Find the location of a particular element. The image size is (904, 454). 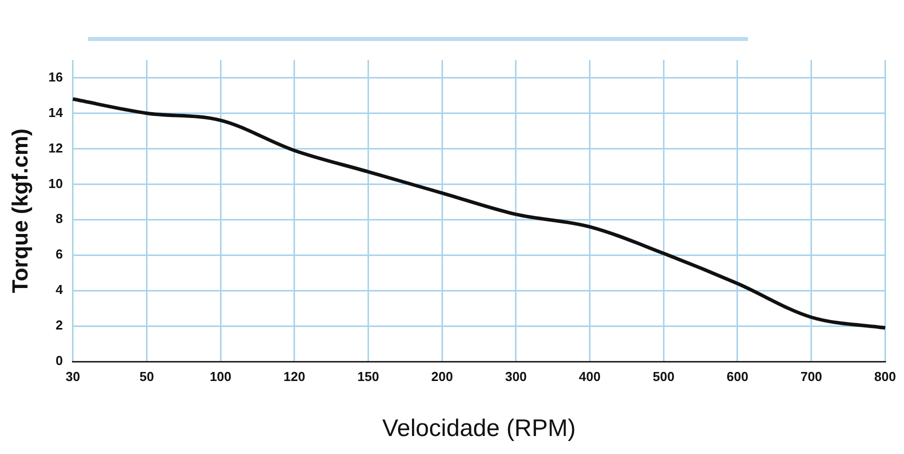

x-tick-label: 300 is located at coordinates (516, 376).